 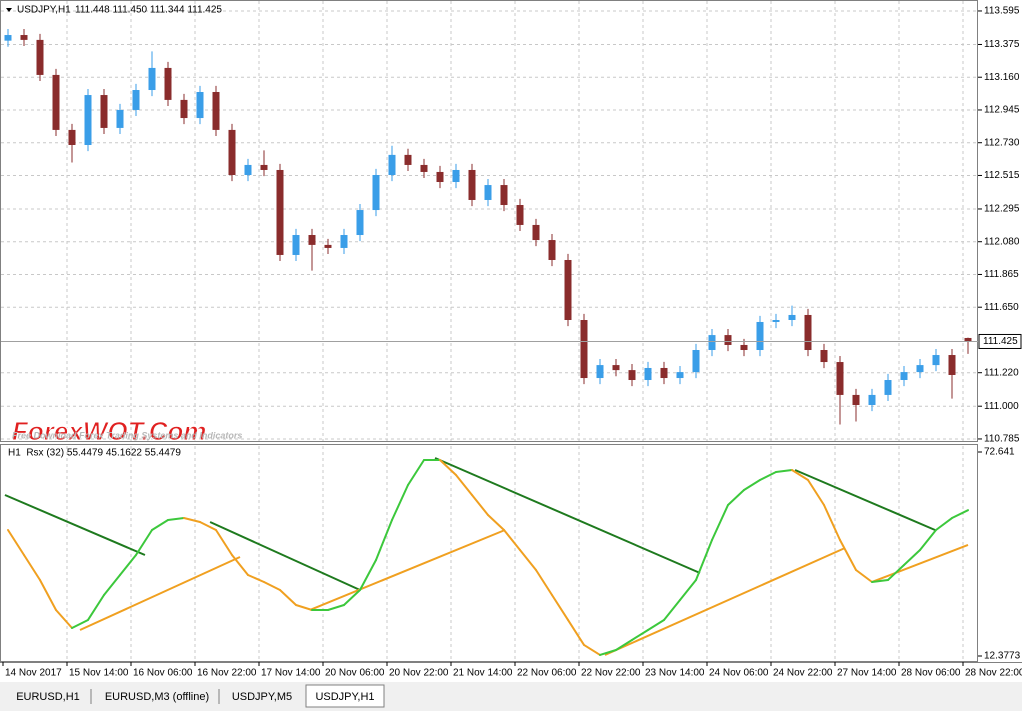 What do you see at coordinates (867, 673) in the screenshot?
I see `x-tick-label: 27 Nov 14:00` at bounding box center [867, 673].